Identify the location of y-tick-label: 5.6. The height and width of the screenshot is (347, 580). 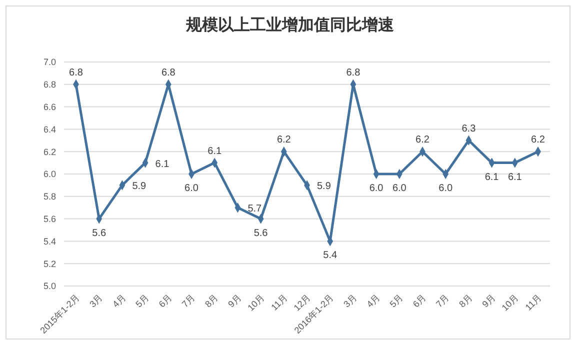
(49, 219).